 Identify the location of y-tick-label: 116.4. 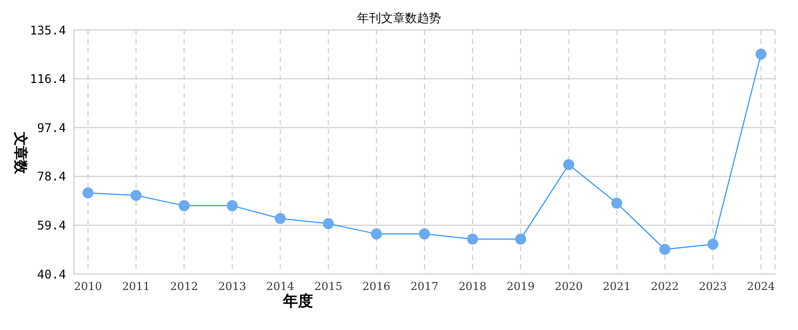
(48, 79).